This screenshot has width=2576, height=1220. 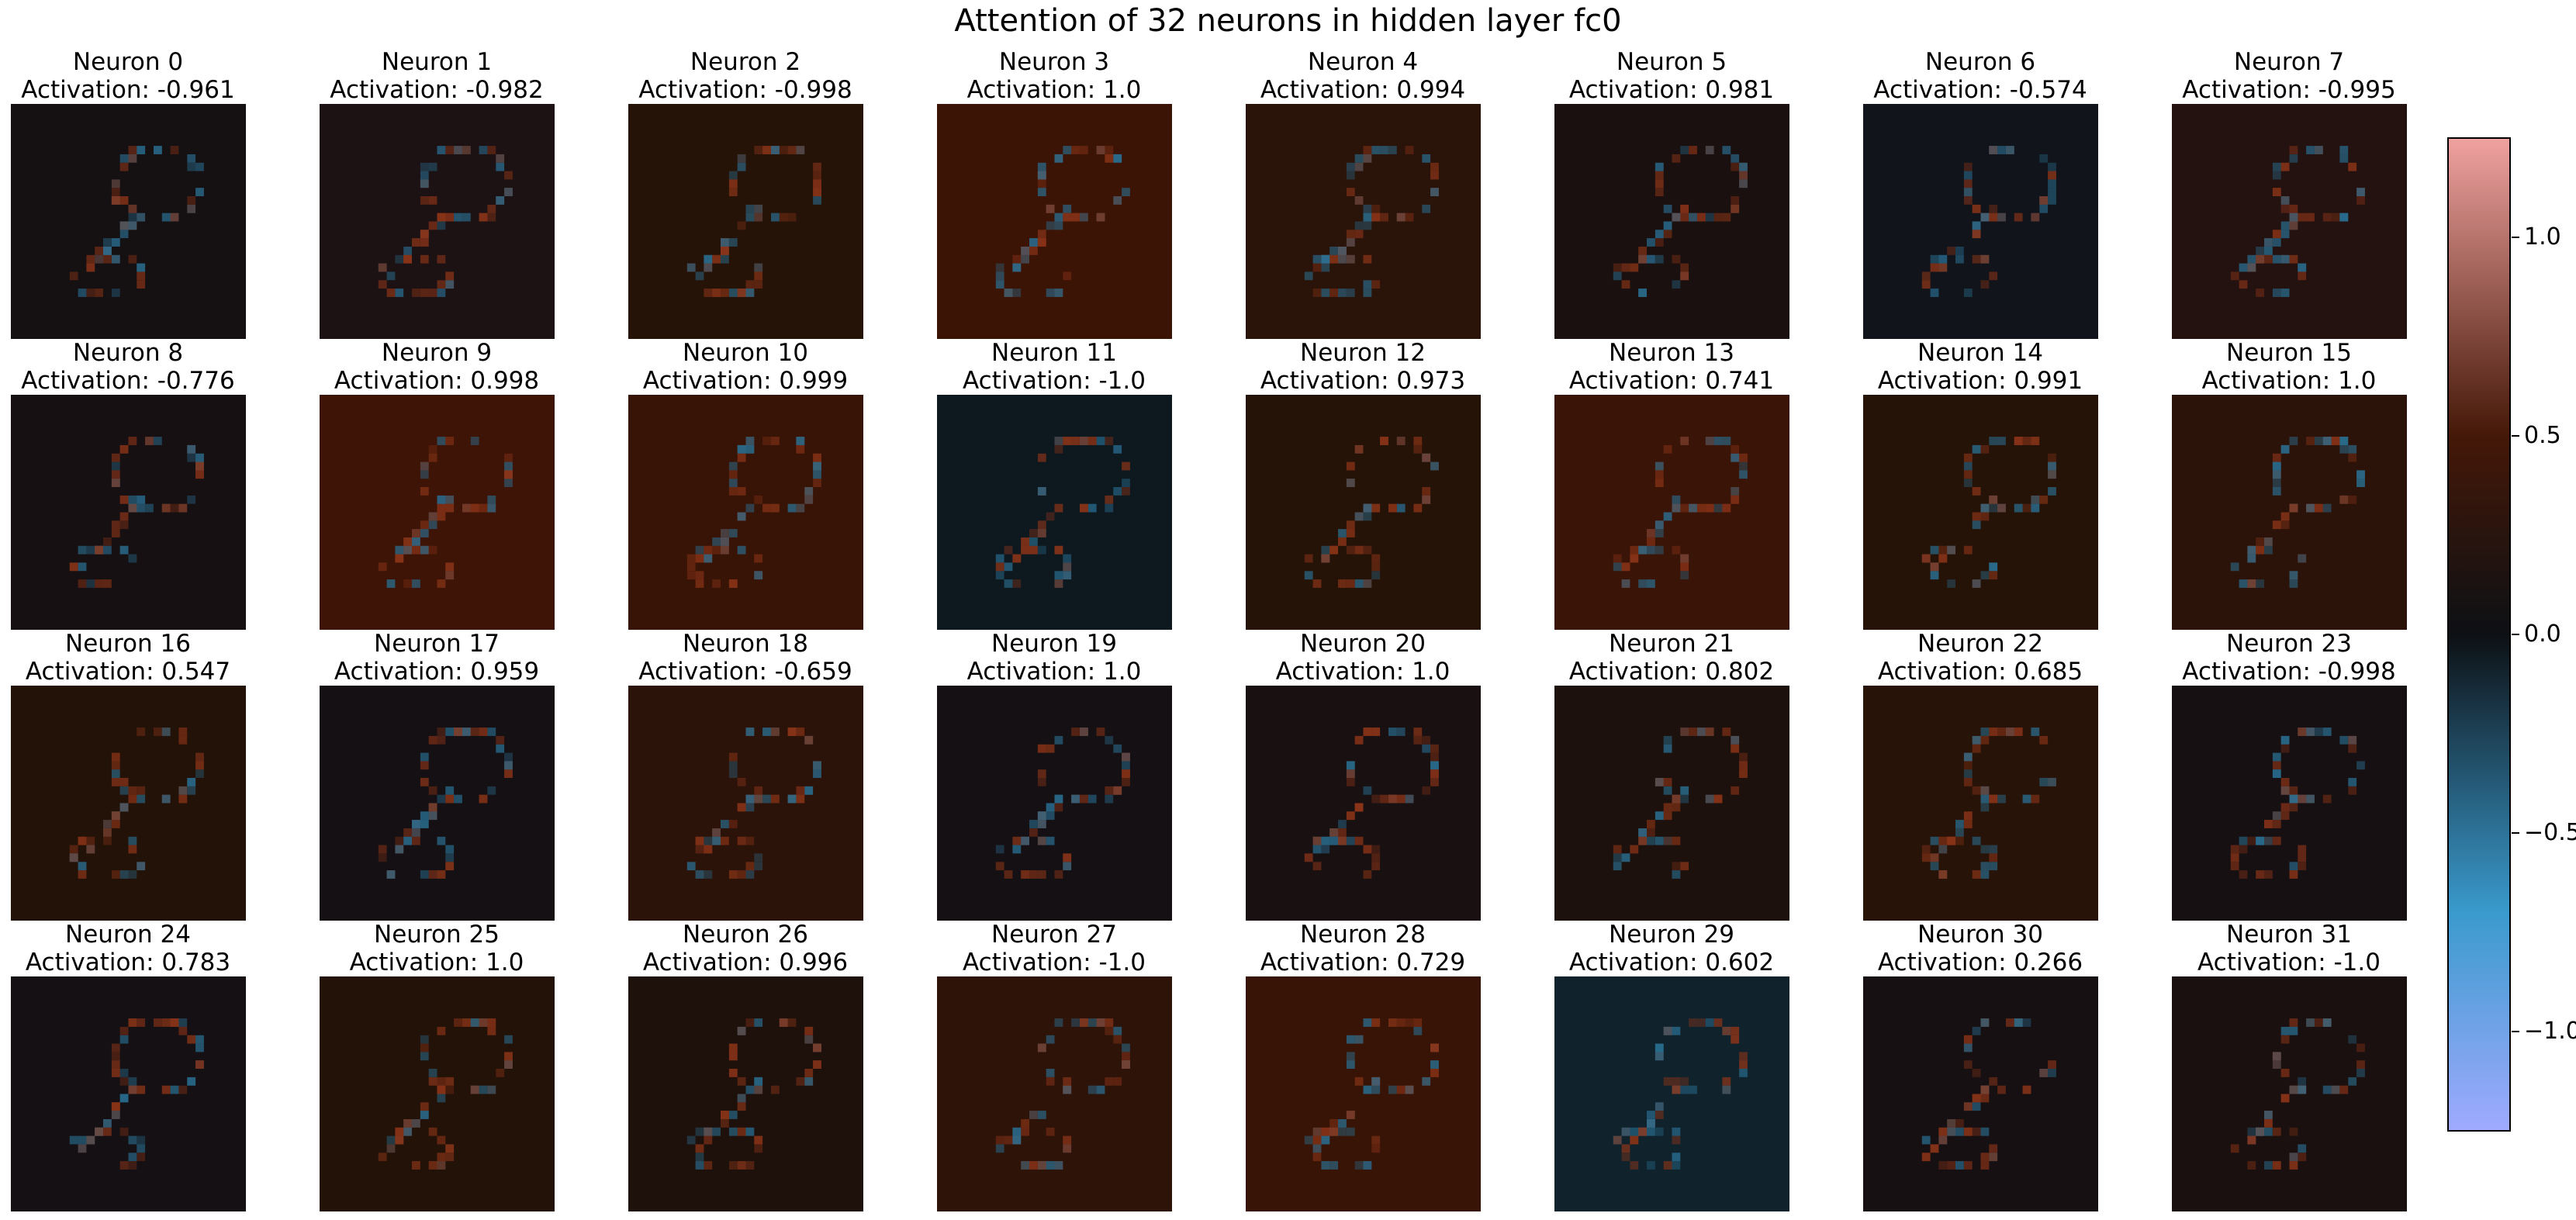 What do you see at coordinates (437, 90) in the screenshot?
I see `activation-label: Activation: -0.982` at bounding box center [437, 90].